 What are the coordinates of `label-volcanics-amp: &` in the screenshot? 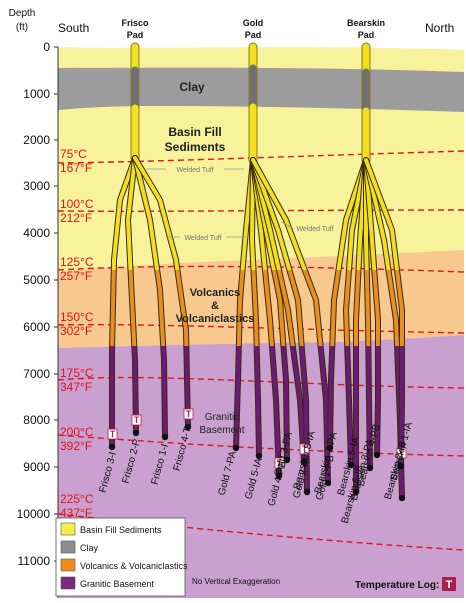 It's located at (215, 306).